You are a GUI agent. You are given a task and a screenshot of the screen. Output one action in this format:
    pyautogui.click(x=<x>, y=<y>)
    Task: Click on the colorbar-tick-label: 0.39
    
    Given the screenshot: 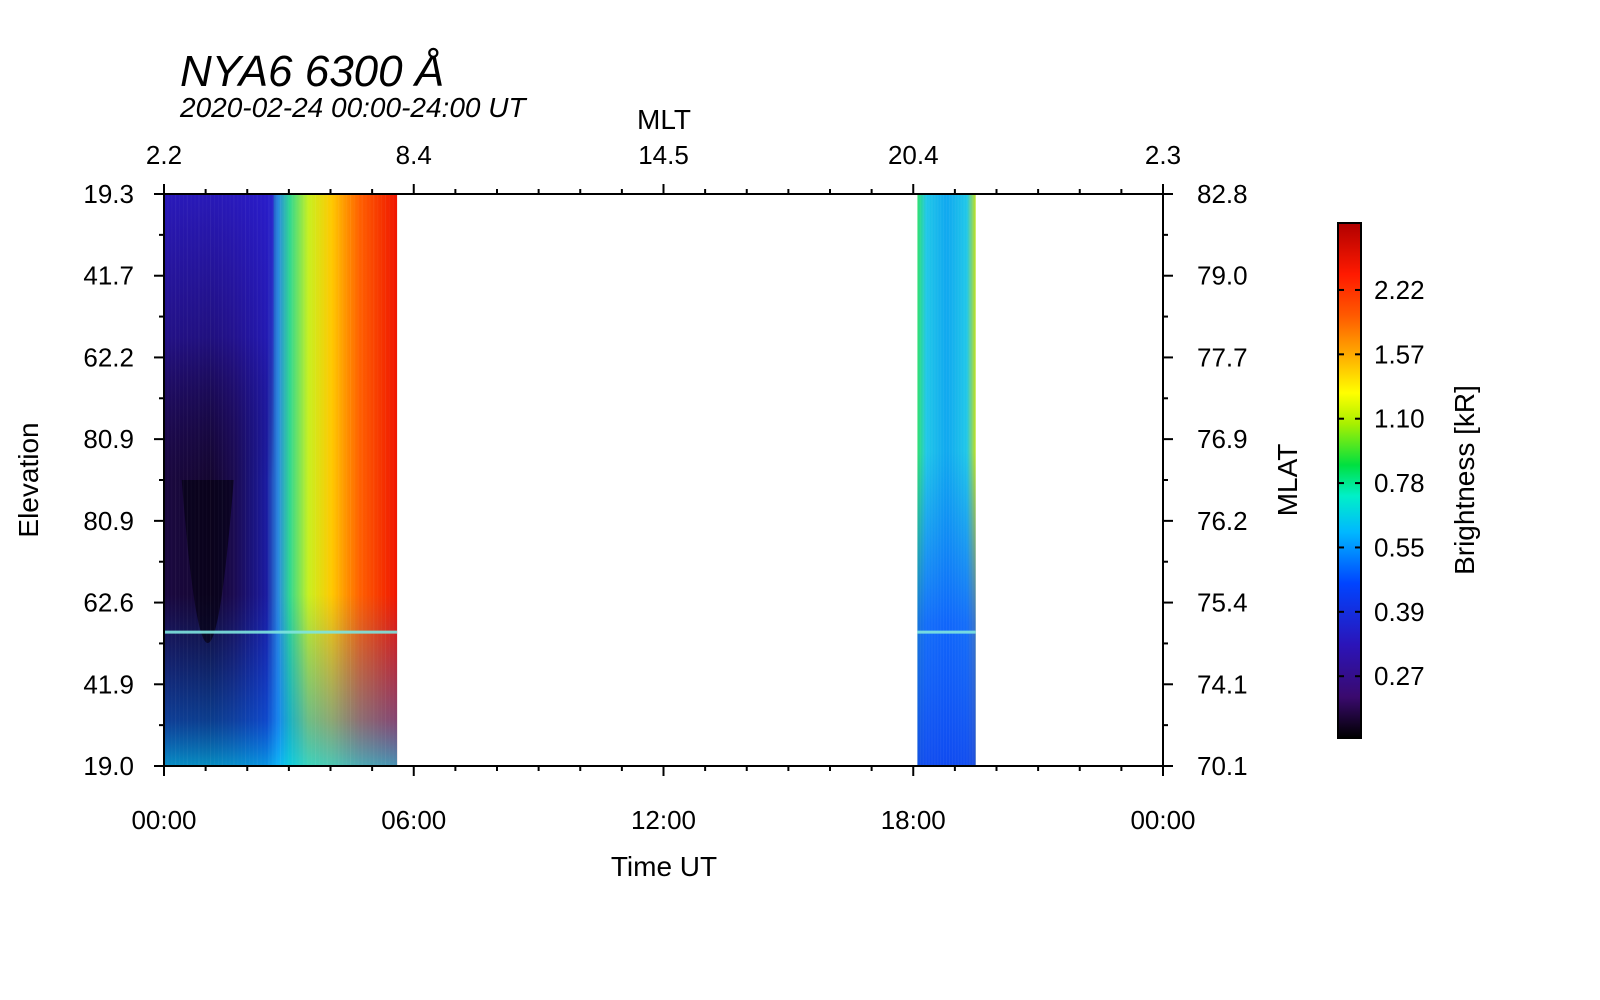 What is the action you would take?
    pyautogui.click(x=1399, y=612)
    